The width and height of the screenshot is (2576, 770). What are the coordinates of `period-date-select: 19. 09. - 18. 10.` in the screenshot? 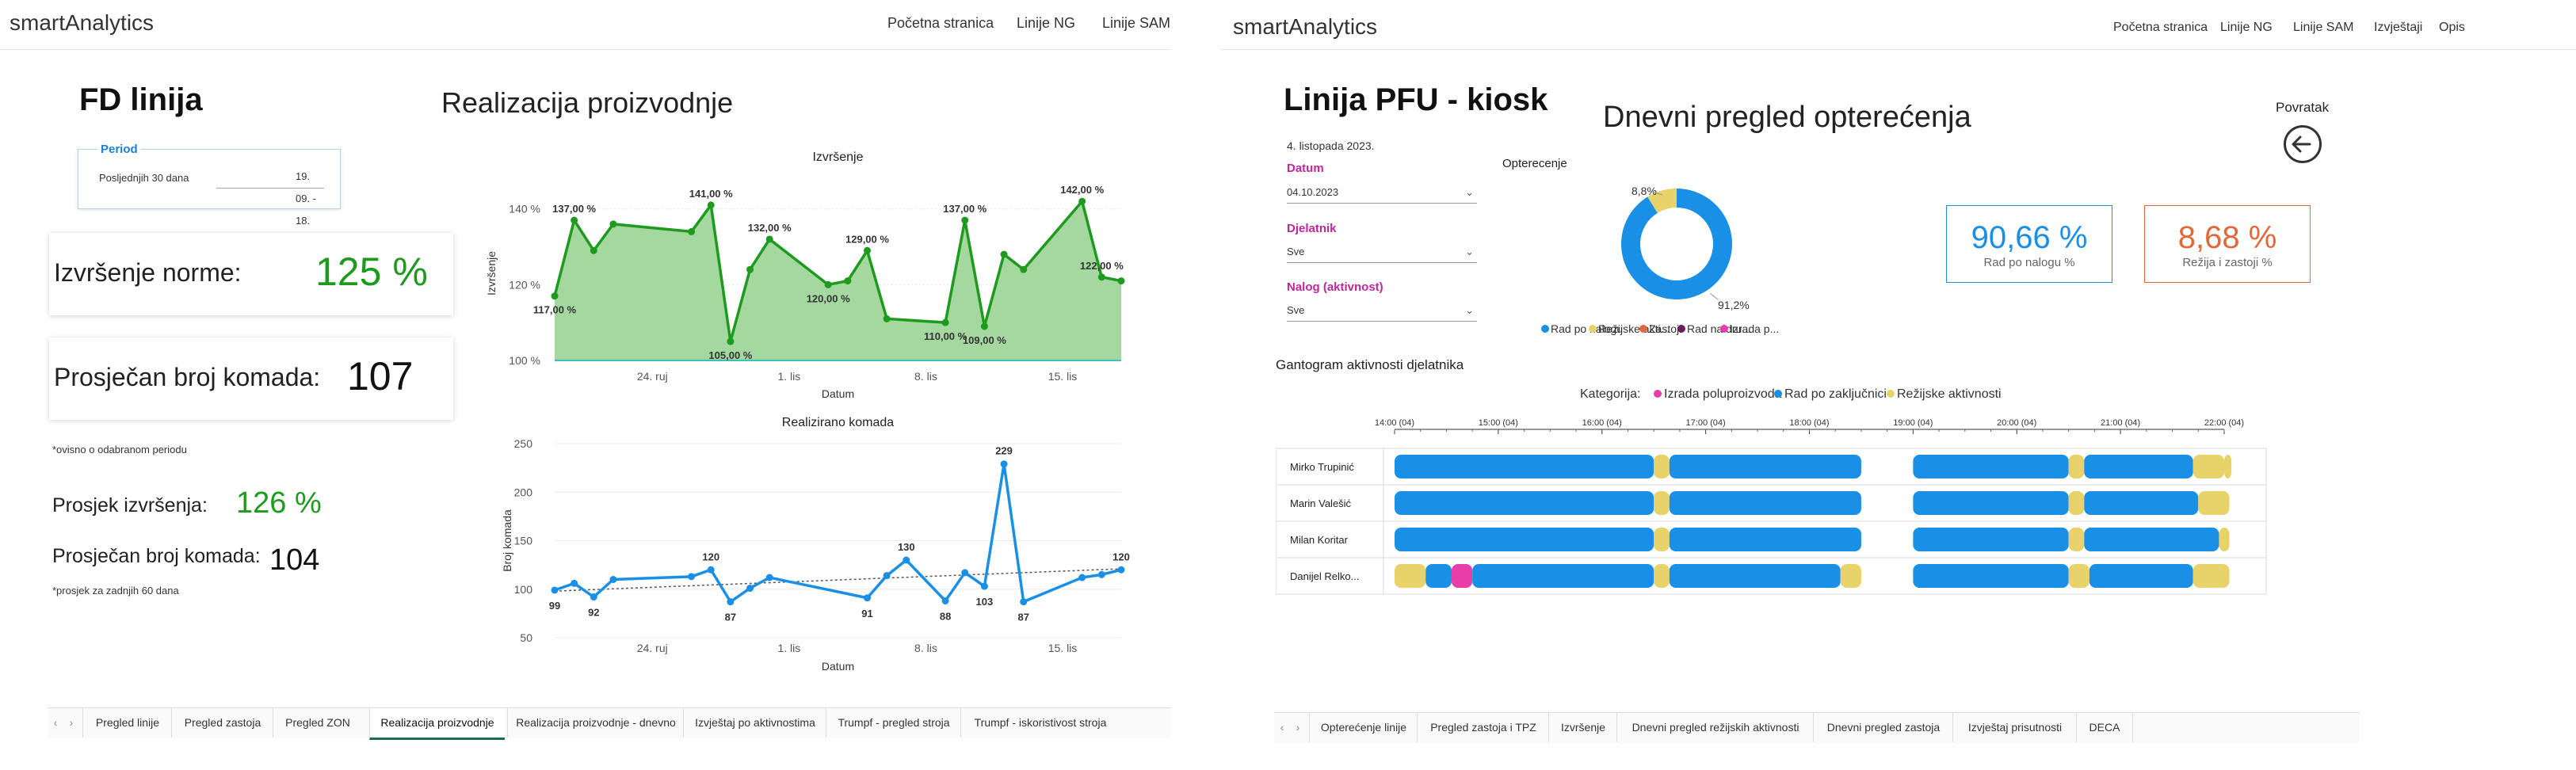 It's located at (270, 207).